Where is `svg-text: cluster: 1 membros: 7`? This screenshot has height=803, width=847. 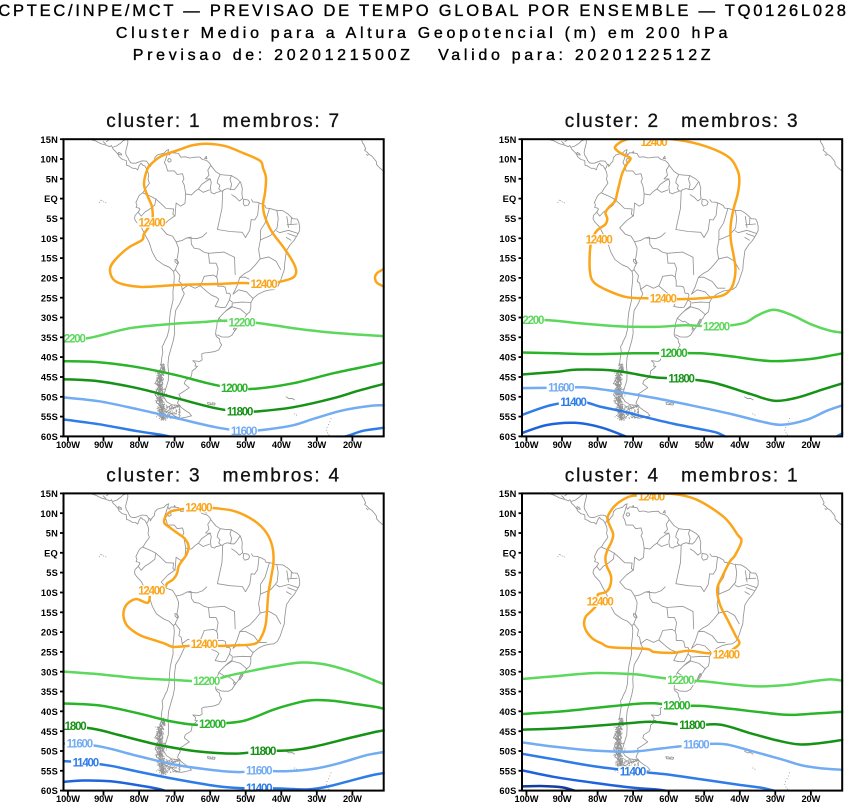
svg-text: cluster: 1 membros: 7 is located at coordinates (223, 121).